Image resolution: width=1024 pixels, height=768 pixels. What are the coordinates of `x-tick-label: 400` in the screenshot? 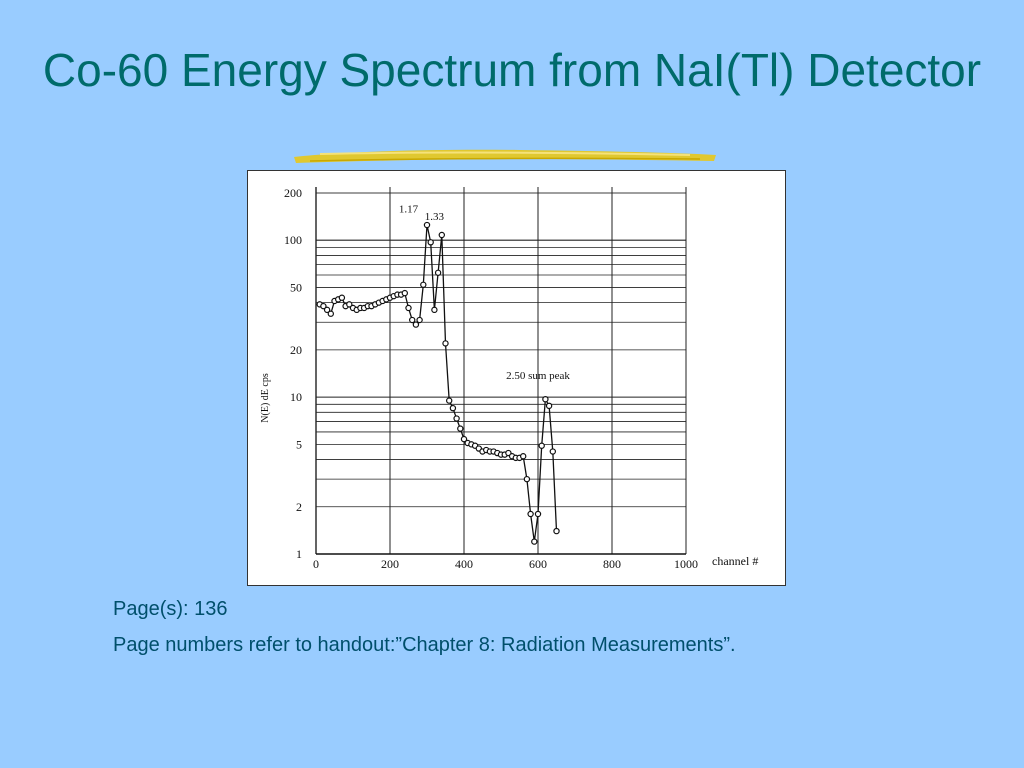 It's located at (464, 564).